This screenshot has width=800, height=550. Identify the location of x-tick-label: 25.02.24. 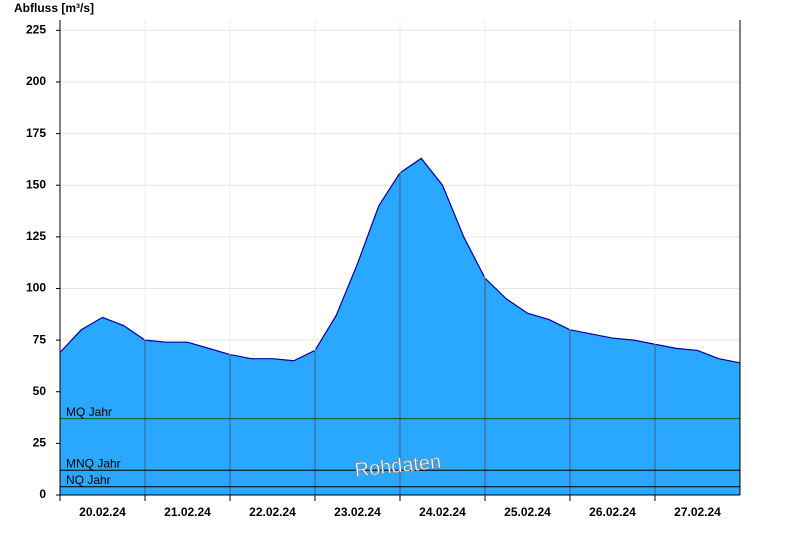
(527, 512).